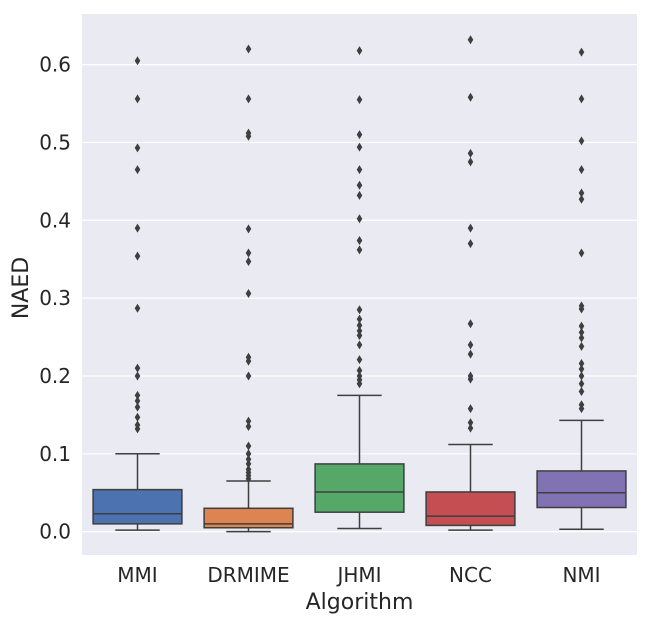 The height and width of the screenshot is (621, 651). What do you see at coordinates (137, 575) in the screenshot?
I see `x-tick-label: MMI` at bounding box center [137, 575].